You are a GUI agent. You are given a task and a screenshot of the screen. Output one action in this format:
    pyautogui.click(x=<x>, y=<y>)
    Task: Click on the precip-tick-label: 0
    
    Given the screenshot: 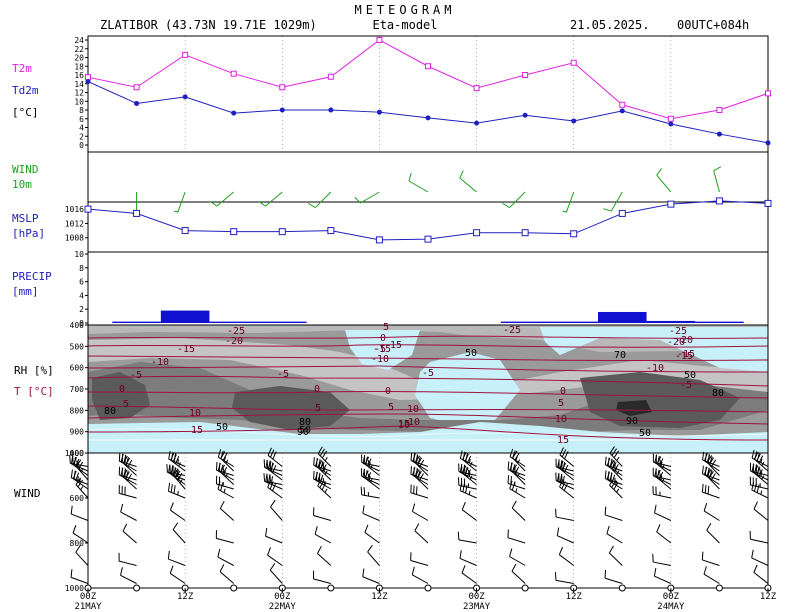 What is the action you would take?
    pyautogui.click(x=81, y=323)
    